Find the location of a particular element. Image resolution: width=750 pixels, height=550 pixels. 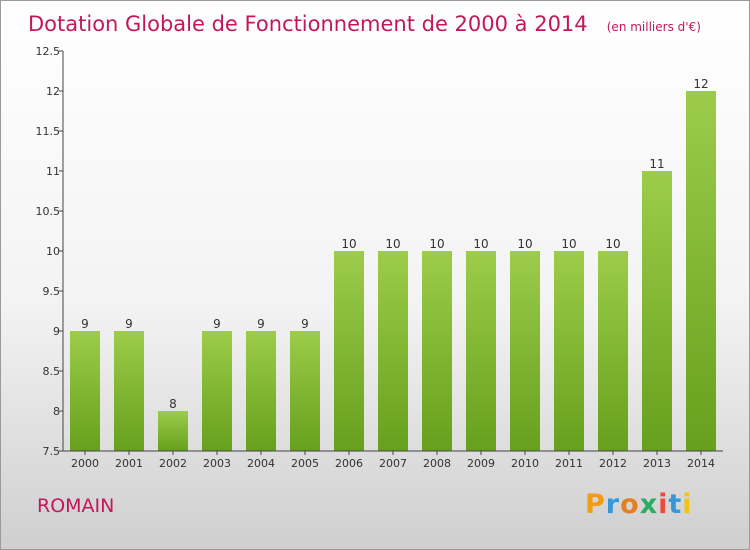

bar-value-label: 11 is located at coordinates (656, 164).